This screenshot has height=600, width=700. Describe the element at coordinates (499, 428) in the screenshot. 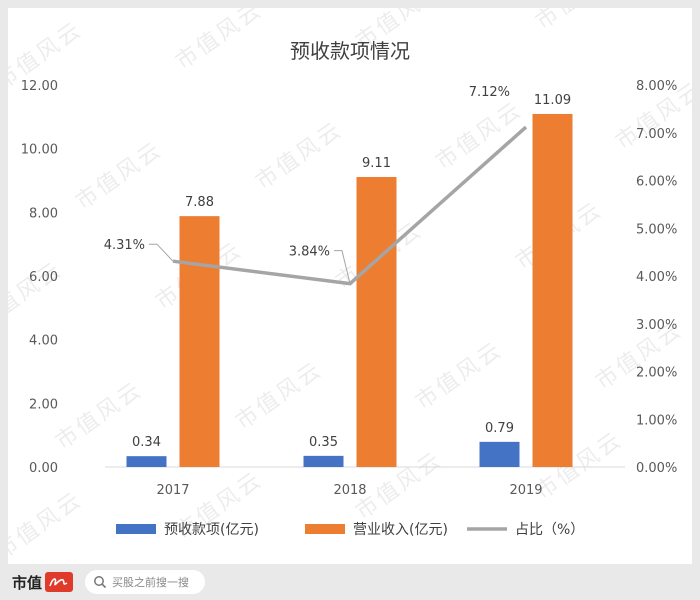

I see `bar-data-label: 0.79` at that location.